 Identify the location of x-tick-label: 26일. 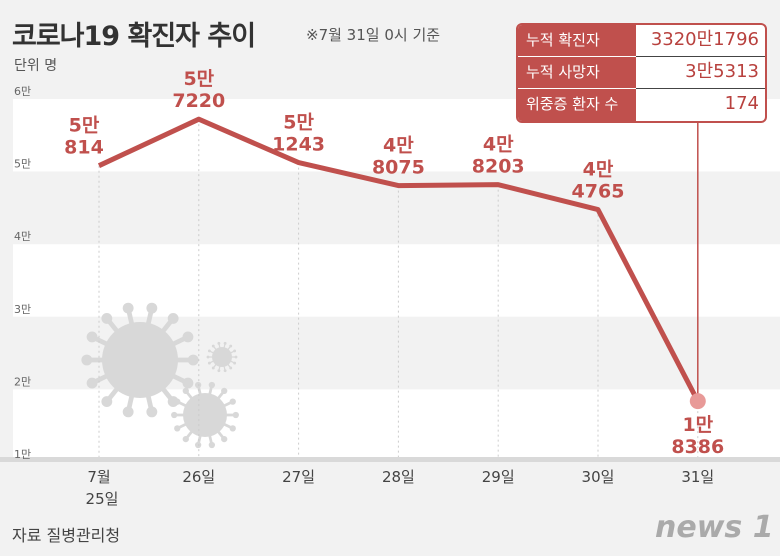
(198, 477).